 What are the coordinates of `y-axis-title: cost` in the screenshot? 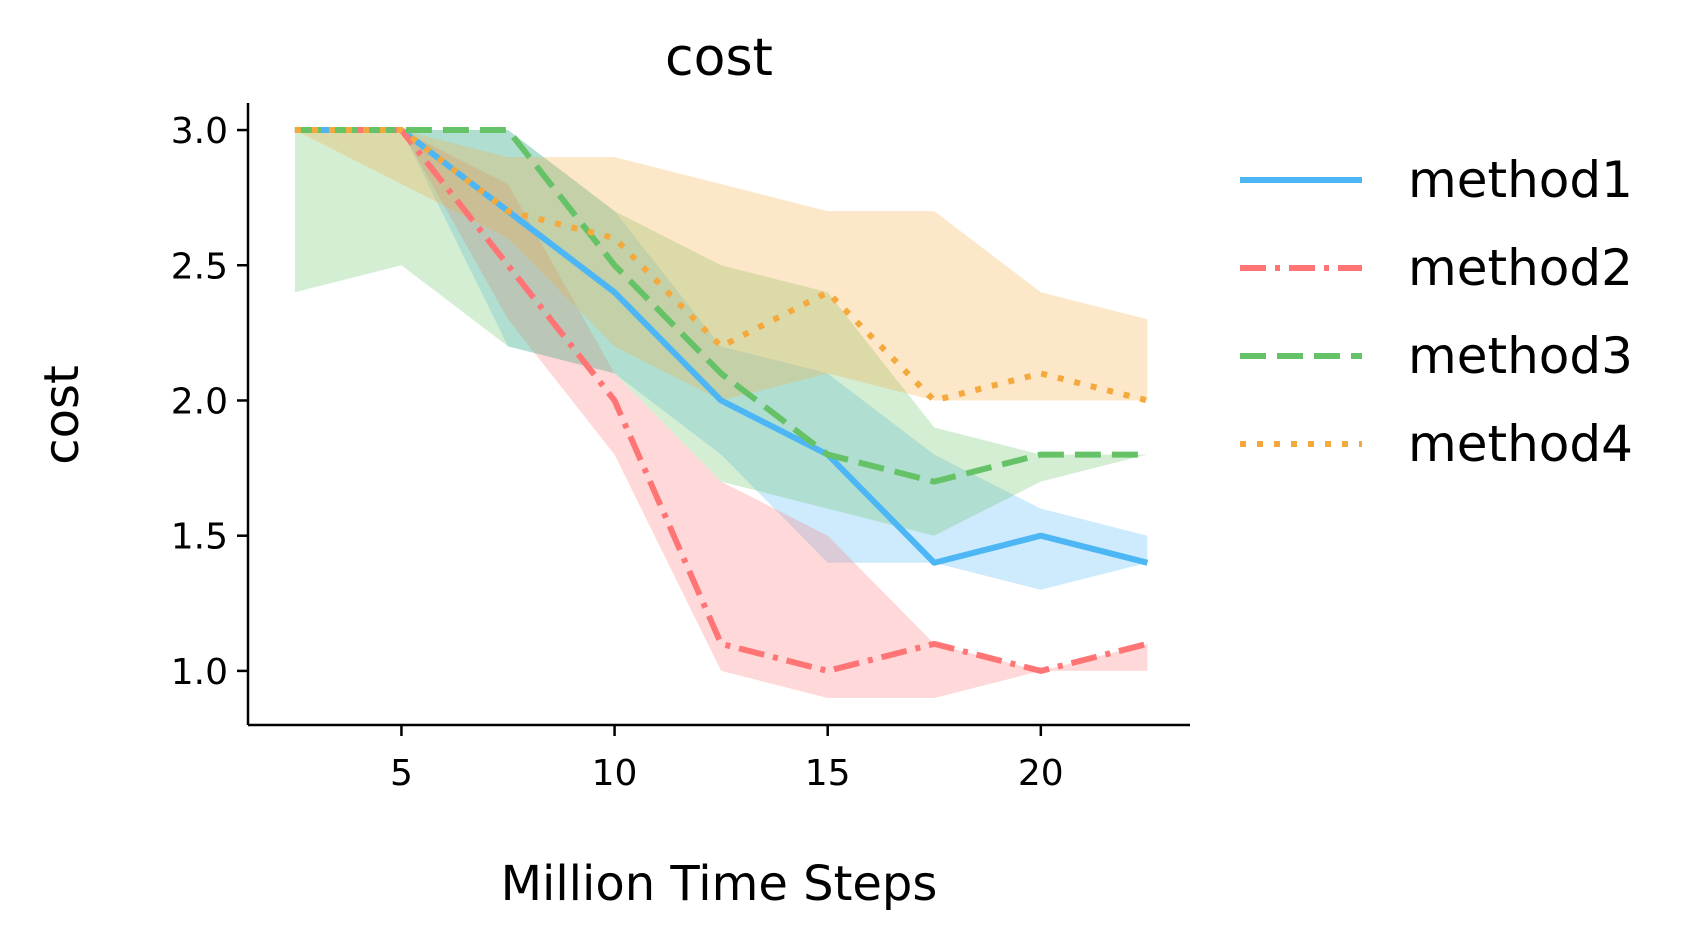 It's located at (62, 415).